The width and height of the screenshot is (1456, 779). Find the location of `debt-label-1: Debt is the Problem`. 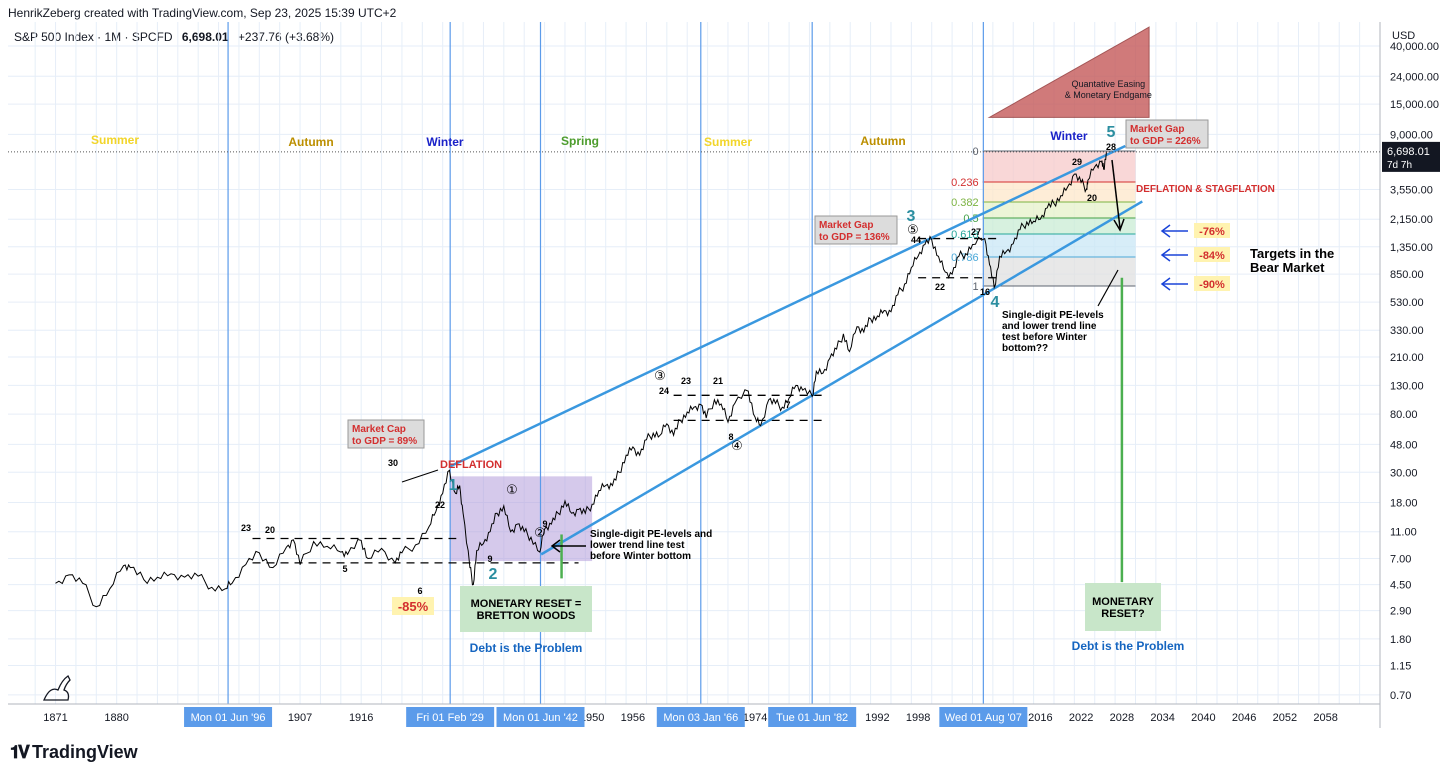

debt-label-1: Debt is the Problem is located at coordinates (526, 648).